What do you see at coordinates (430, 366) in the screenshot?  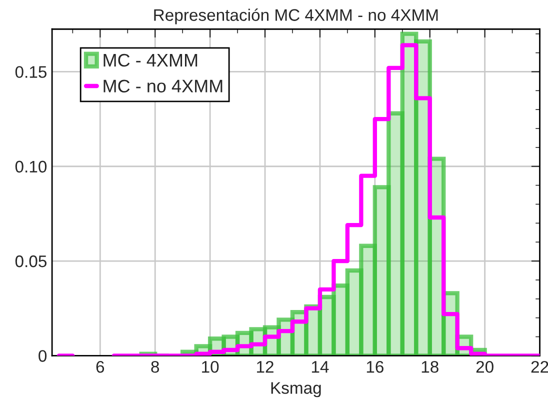 I see `x-tick-label: 18` at bounding box center [430, 366].